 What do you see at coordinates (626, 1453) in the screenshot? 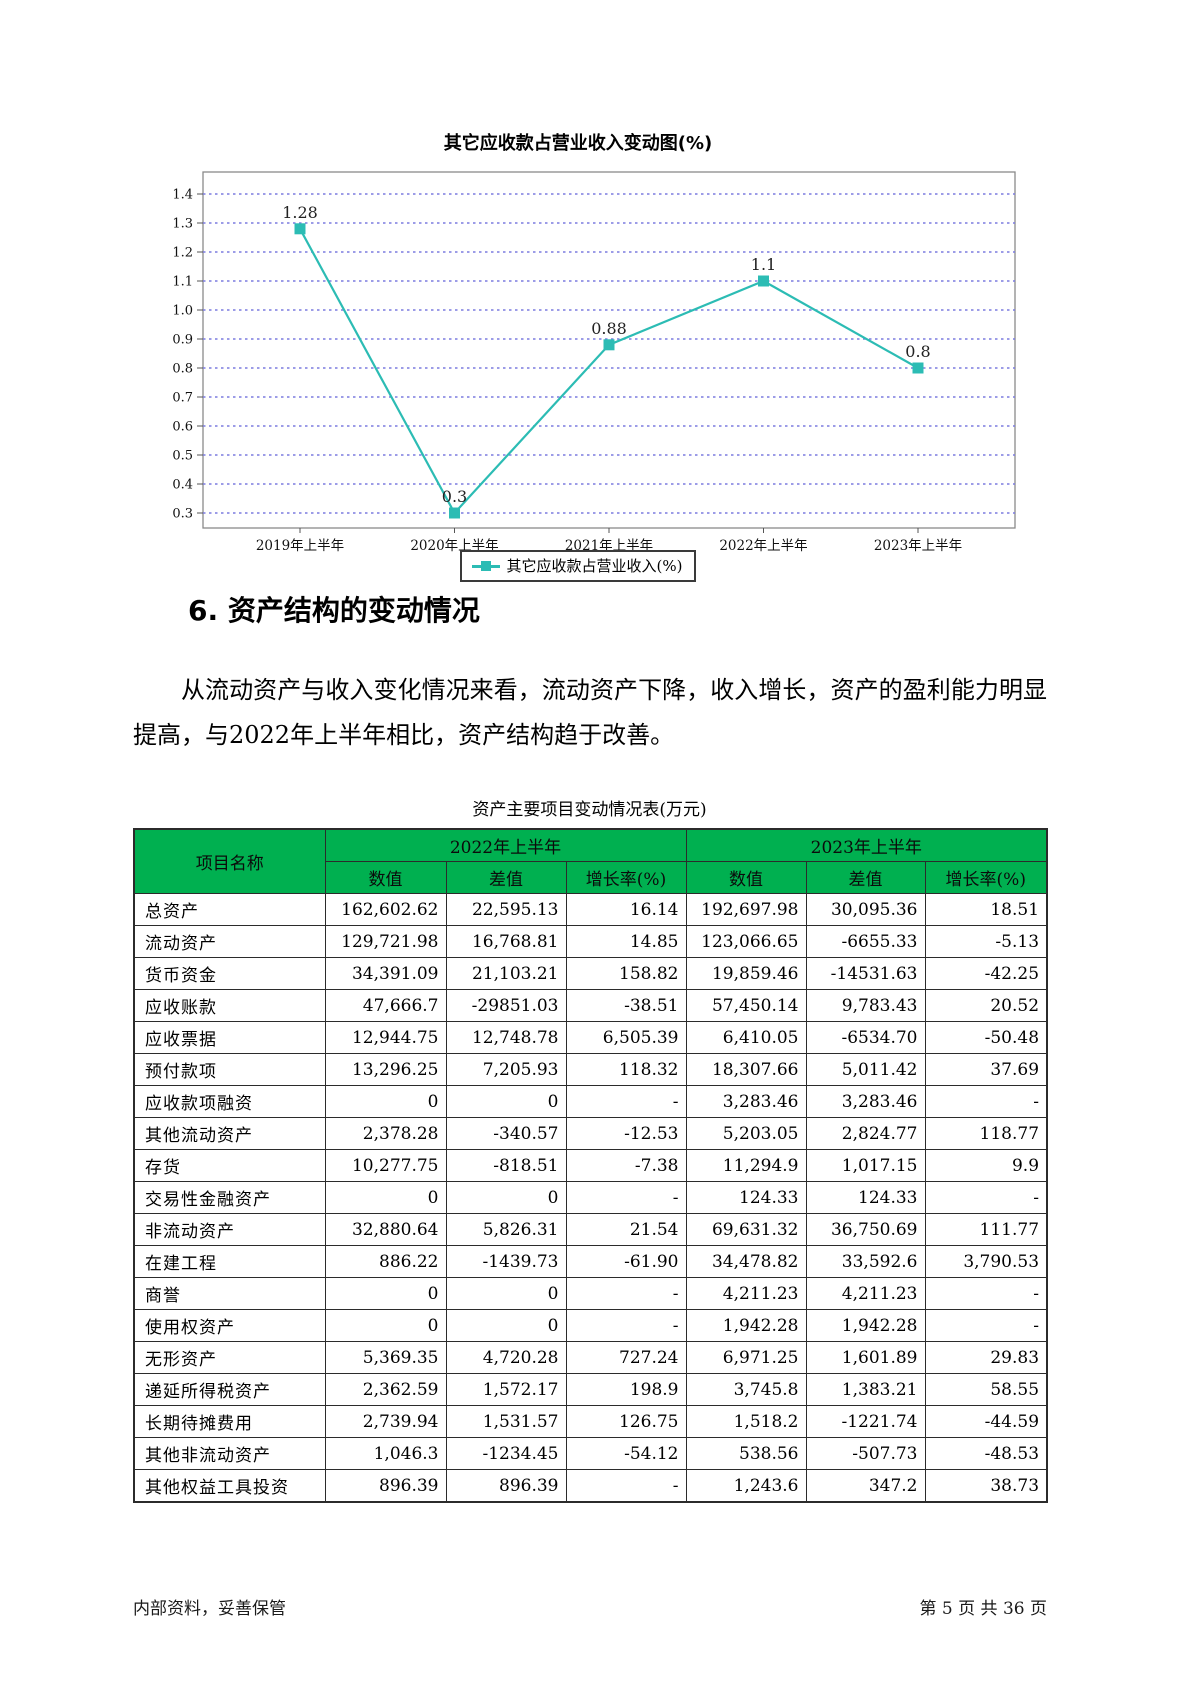
I see `table-cell: -54.12` at bounding box center [626, 1453].